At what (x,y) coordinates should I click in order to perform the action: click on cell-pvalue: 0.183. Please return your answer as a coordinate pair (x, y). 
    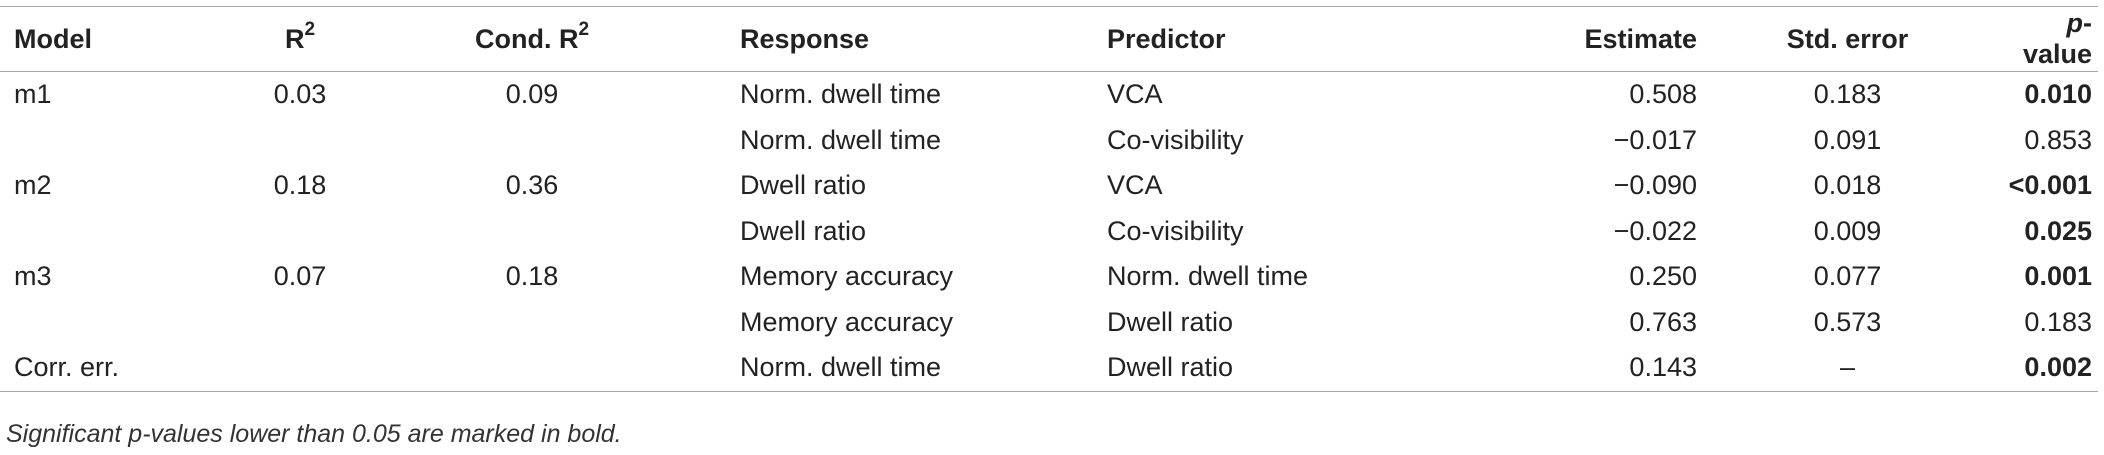
    Looking at the image, I should click on (2058, 321).